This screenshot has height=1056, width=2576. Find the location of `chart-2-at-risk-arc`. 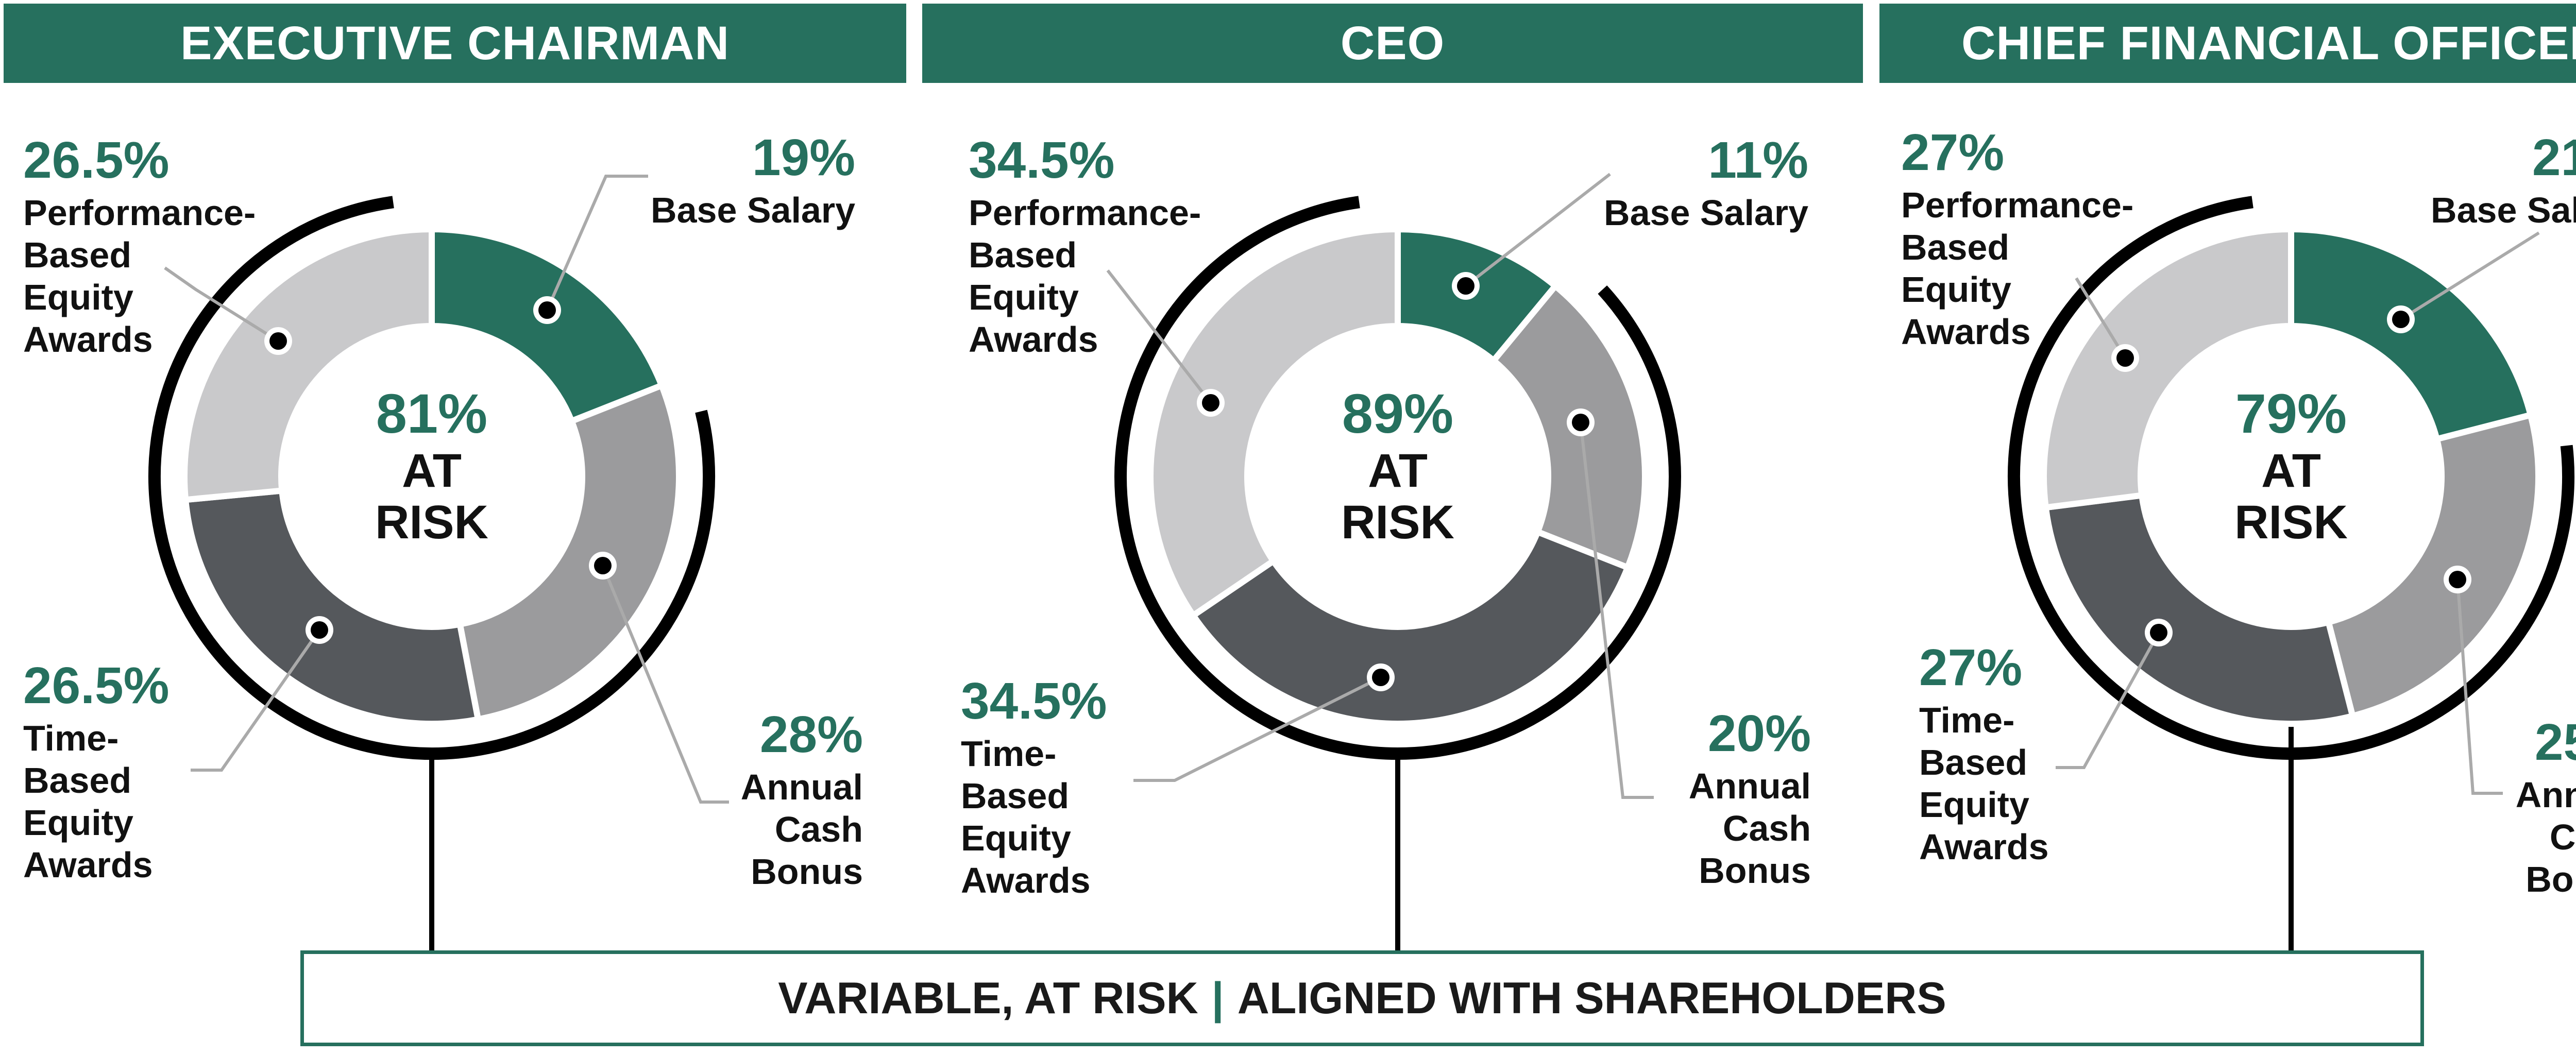

chart-2-at-risk-arc is located at coordinates (2291, 478).